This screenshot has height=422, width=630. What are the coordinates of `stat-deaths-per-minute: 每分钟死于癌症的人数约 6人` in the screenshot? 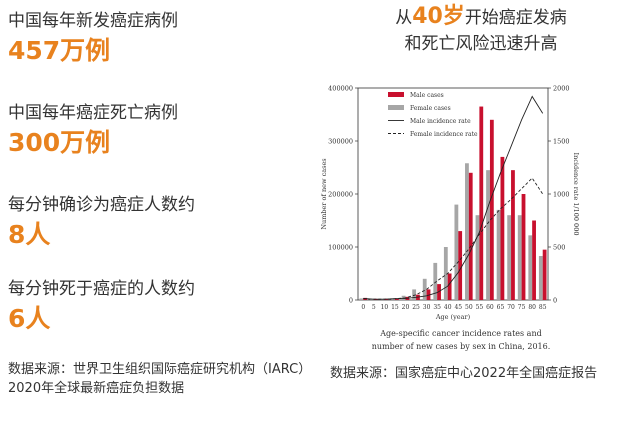 It's located at (158, 320).